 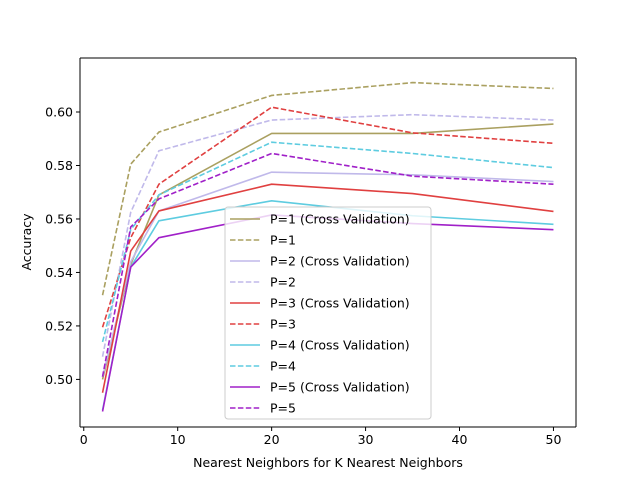 What do you see at coordinates (84, 439) in the screenshot?
I see `x-tick-label: 0` at bounding box center [84, 439].